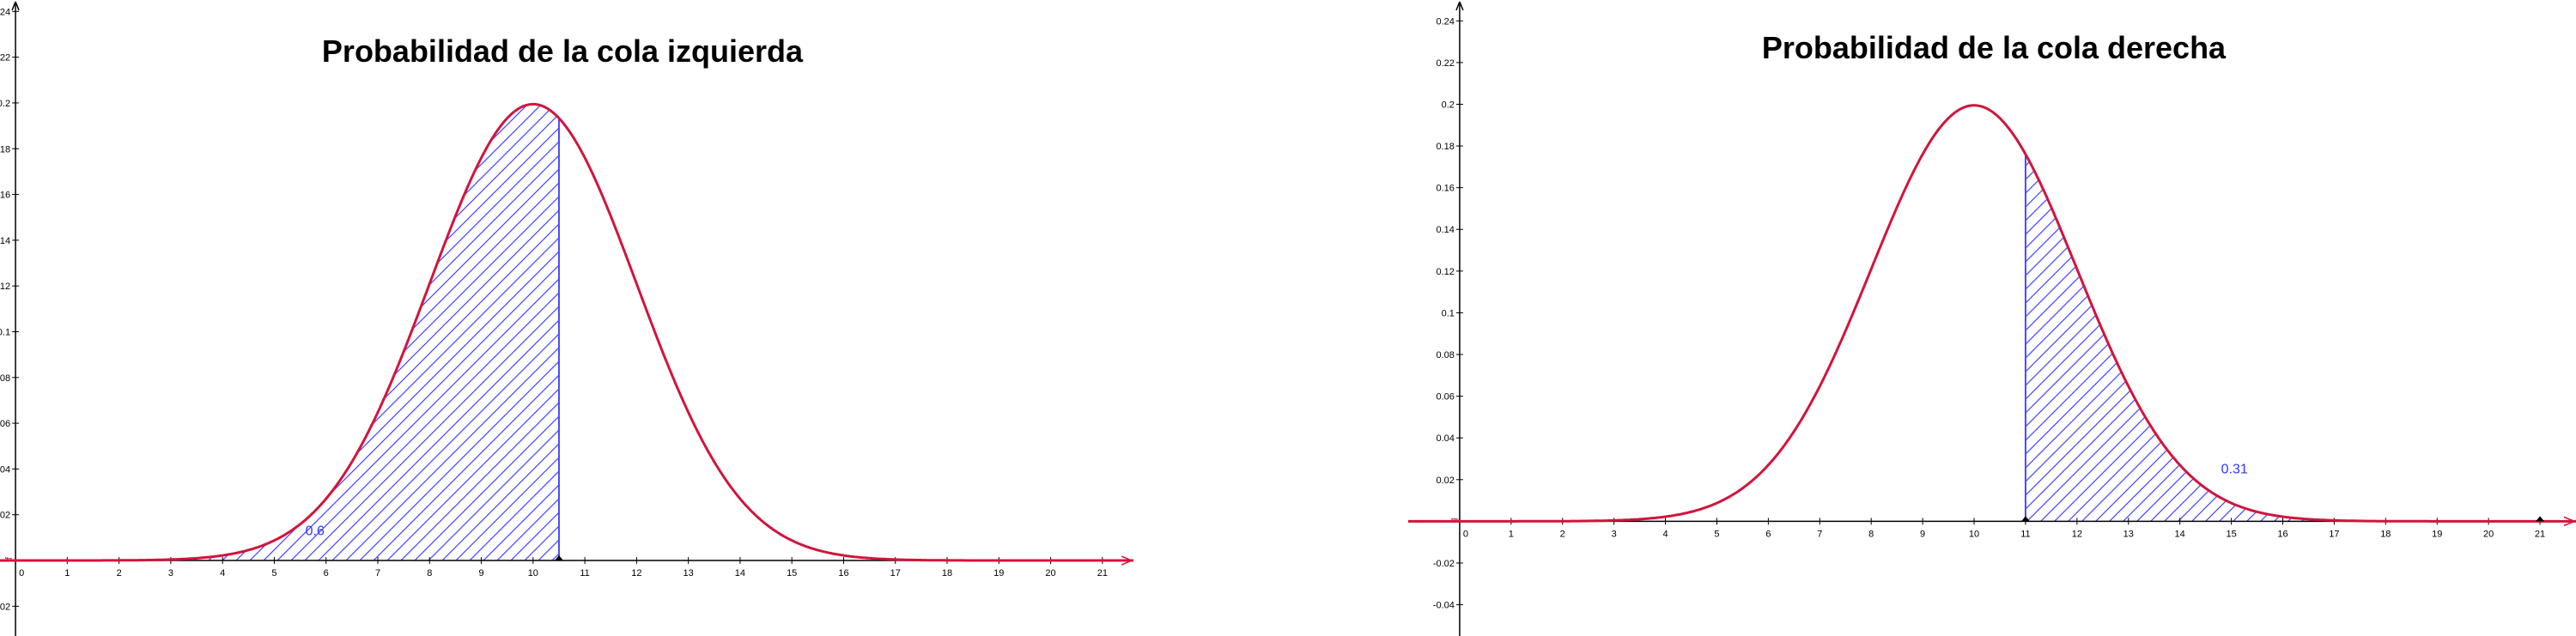 The width and height of the screenshot is (2576, 636). What do you see at coordinates (563, 51) in the screenshot?
I see `chart-title: Probabilidad de la cola izquierda` at bounding box center [563, 51].